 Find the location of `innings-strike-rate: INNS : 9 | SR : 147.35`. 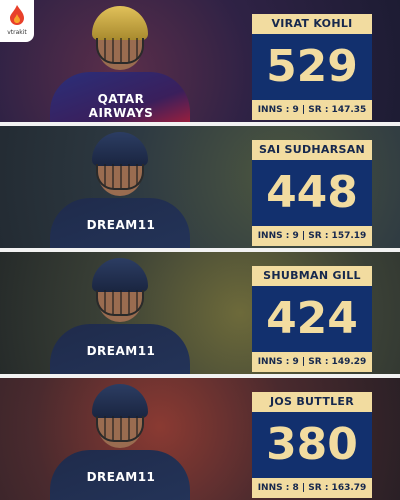

innings-strike-rate: INNS : 9 | SR : 147.35 is located at coordinates (312, 110).